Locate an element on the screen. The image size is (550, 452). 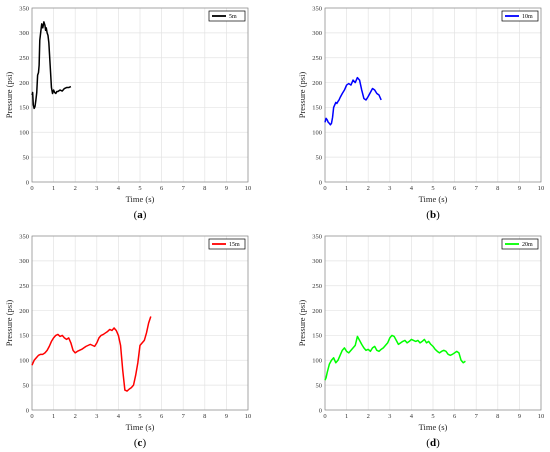
panel-a-xtick-label: 6 is located at coordinates (162, 188).